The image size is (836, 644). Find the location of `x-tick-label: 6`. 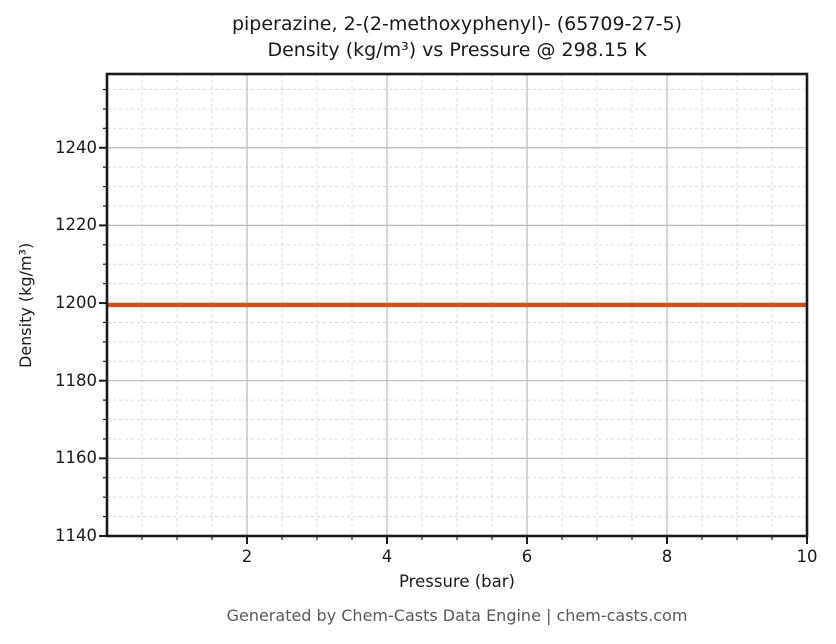

x-tick-label: 6 is located at coordinates (527, 556).